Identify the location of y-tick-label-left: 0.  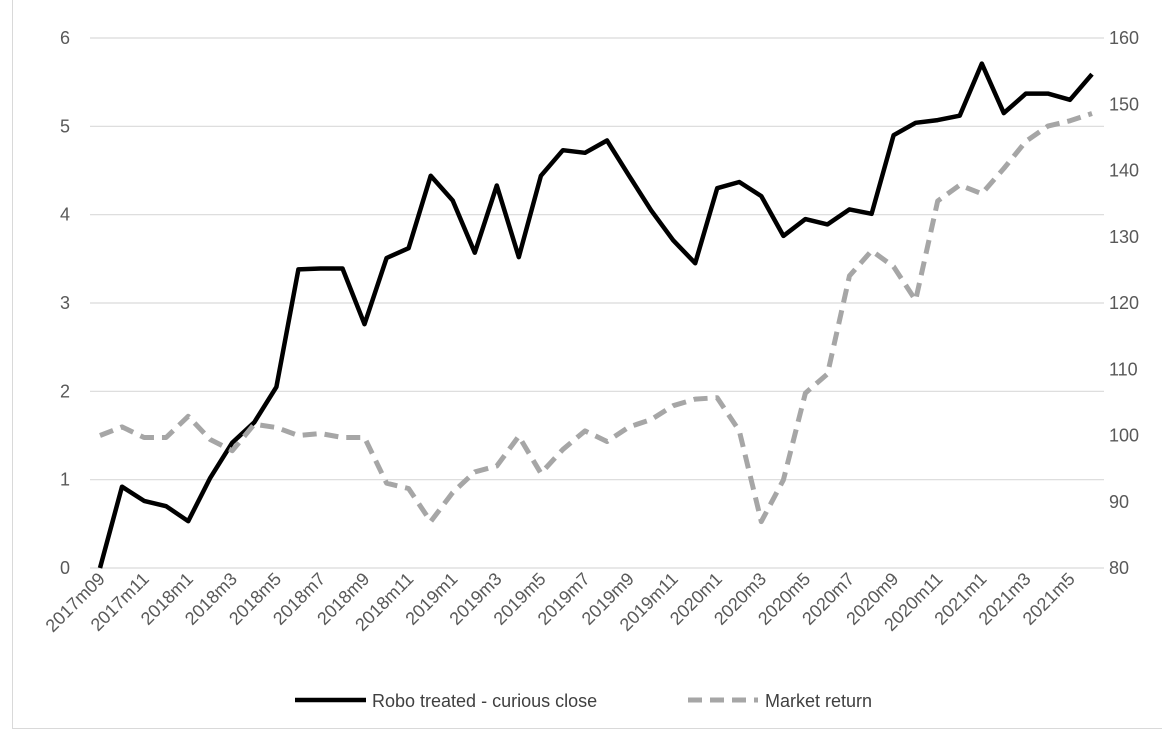
(65, 568).